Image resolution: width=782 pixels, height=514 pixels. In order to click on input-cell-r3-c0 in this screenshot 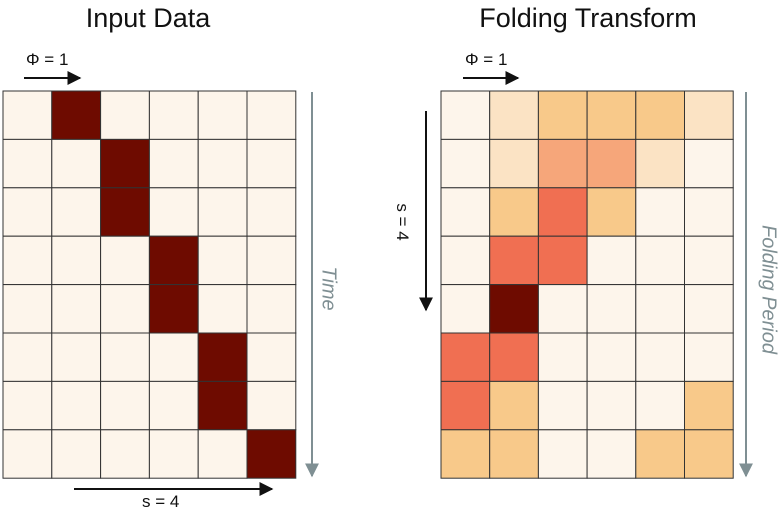, I will do `click(27, 260)`.